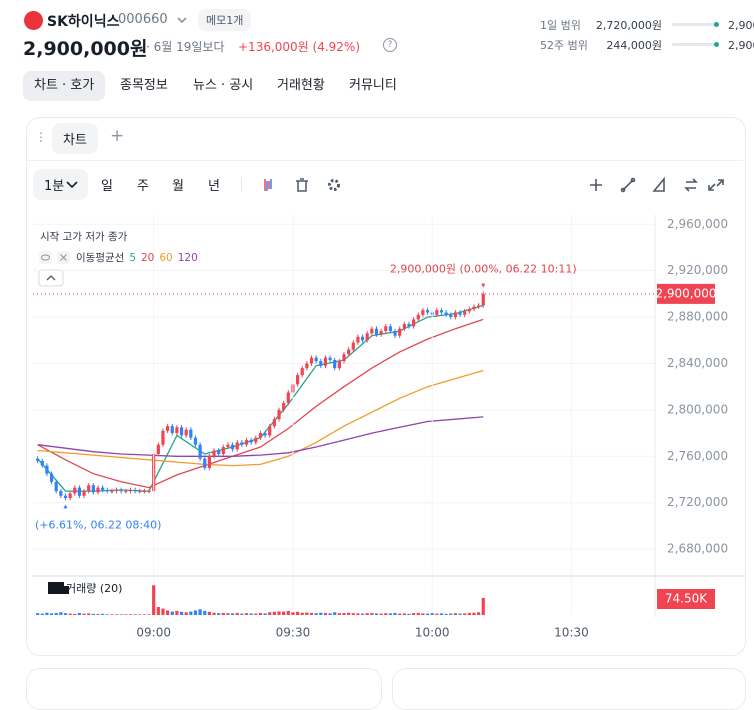  I want to click on ma-legend-title: 이동평균선, so click(100, 258).